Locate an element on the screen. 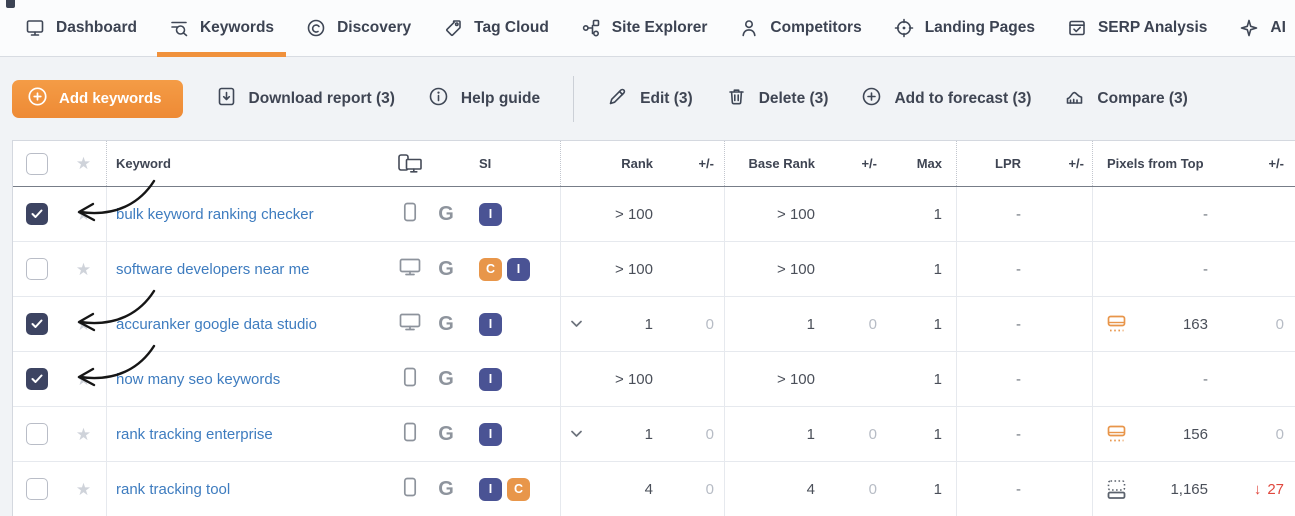 The height and width of the screenshot is (516, 1295). tab-ai: AI is located at coordinates (1261, 28).